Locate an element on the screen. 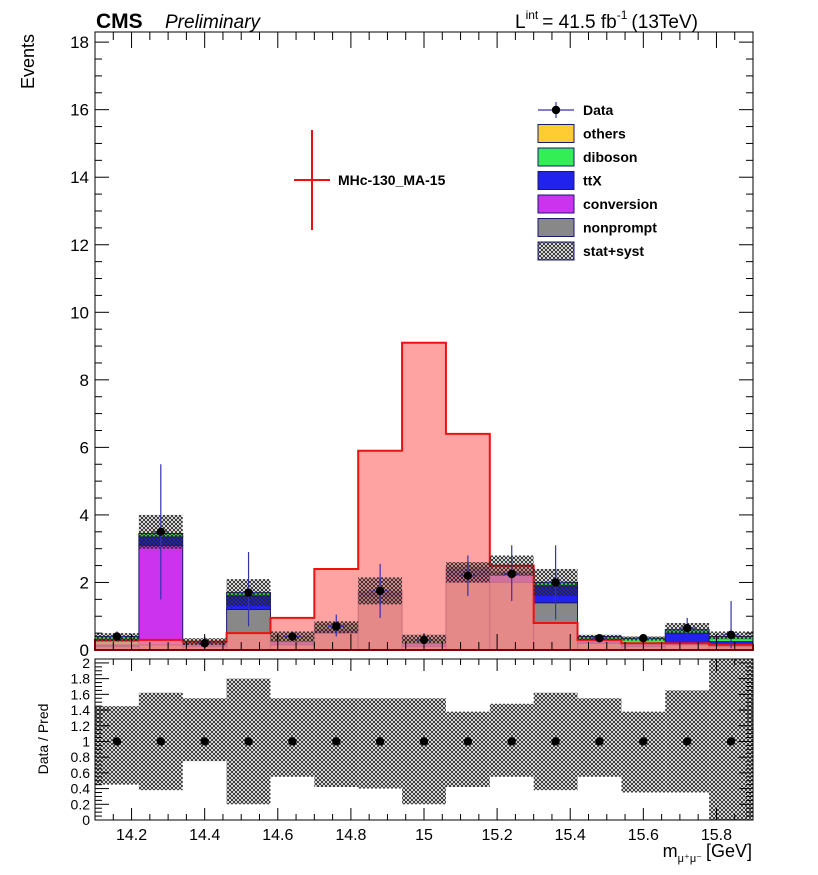 The image size is (818, 875). legend-label: diboson is located at coordinates (610, 157).